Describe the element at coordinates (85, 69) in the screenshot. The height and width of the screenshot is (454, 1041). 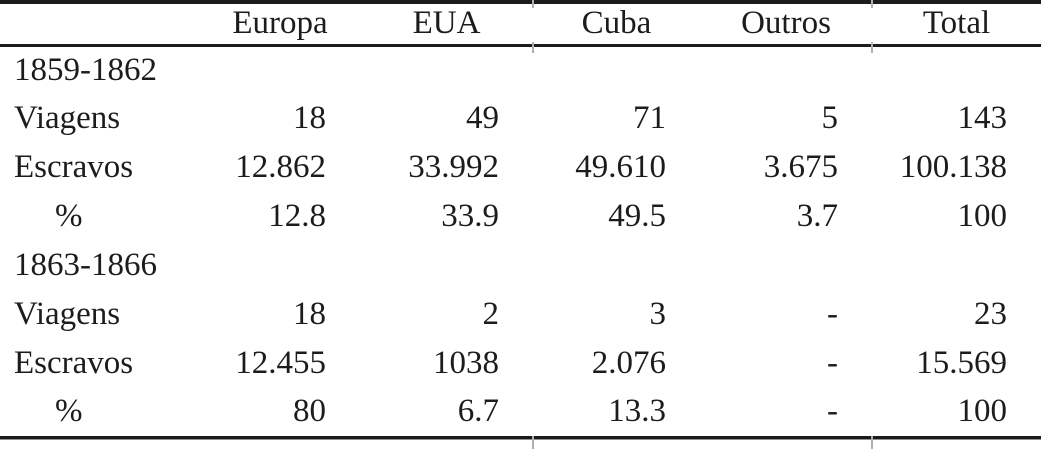
I see `row-label: 1859-1862` at that location.